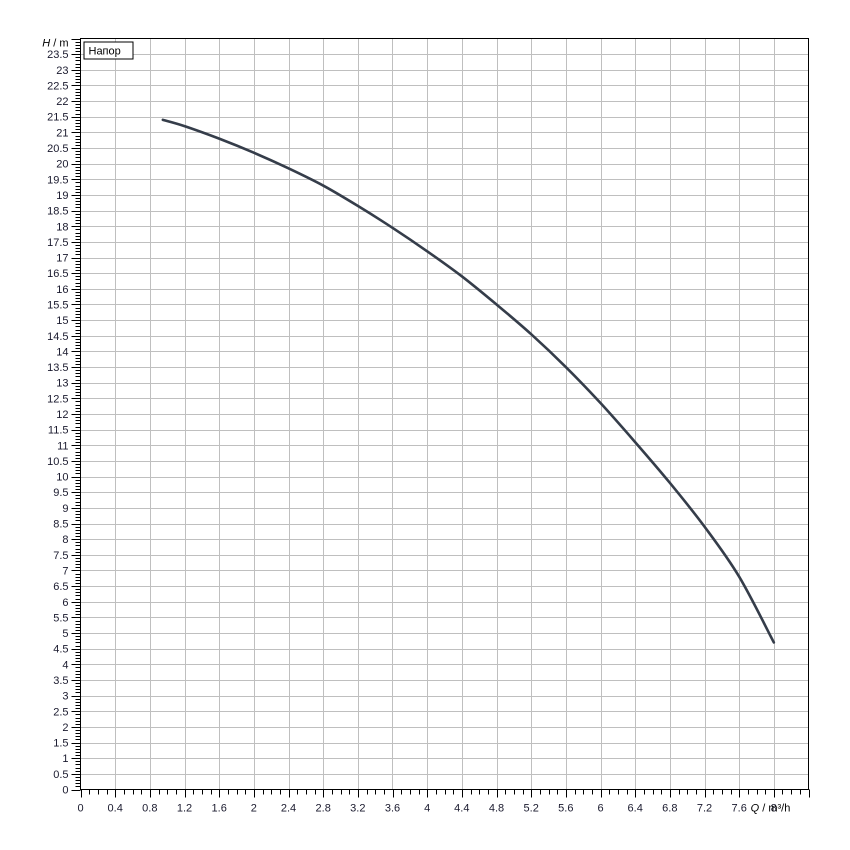  Describe the element at coordinates (57, 118) in the screenshot. I see `y-tick-label: 21.5` at that location.